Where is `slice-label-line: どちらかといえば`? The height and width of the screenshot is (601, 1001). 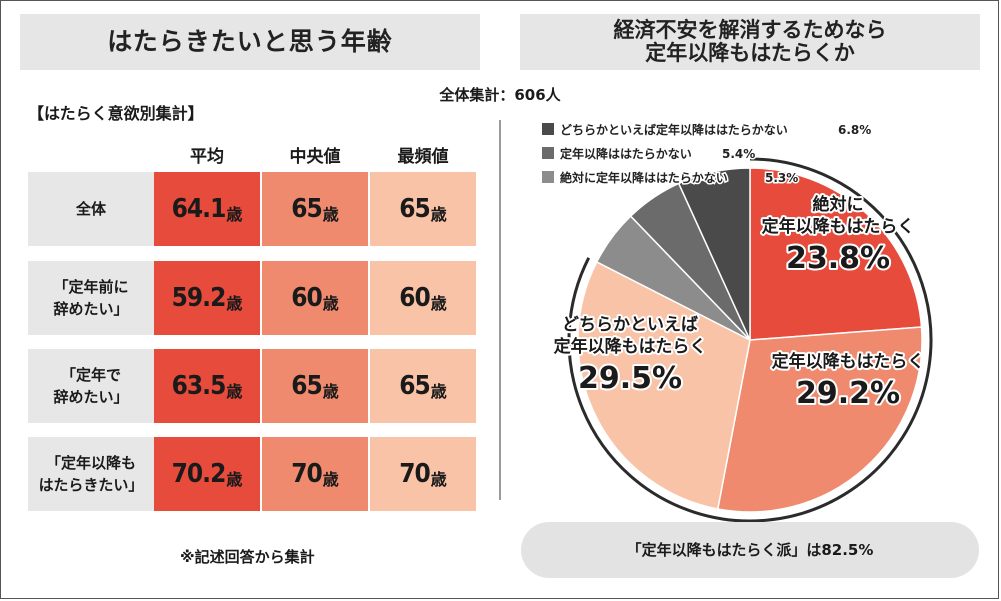 slice-label-line: どちらかといえば is located at coordinates (630, 325).